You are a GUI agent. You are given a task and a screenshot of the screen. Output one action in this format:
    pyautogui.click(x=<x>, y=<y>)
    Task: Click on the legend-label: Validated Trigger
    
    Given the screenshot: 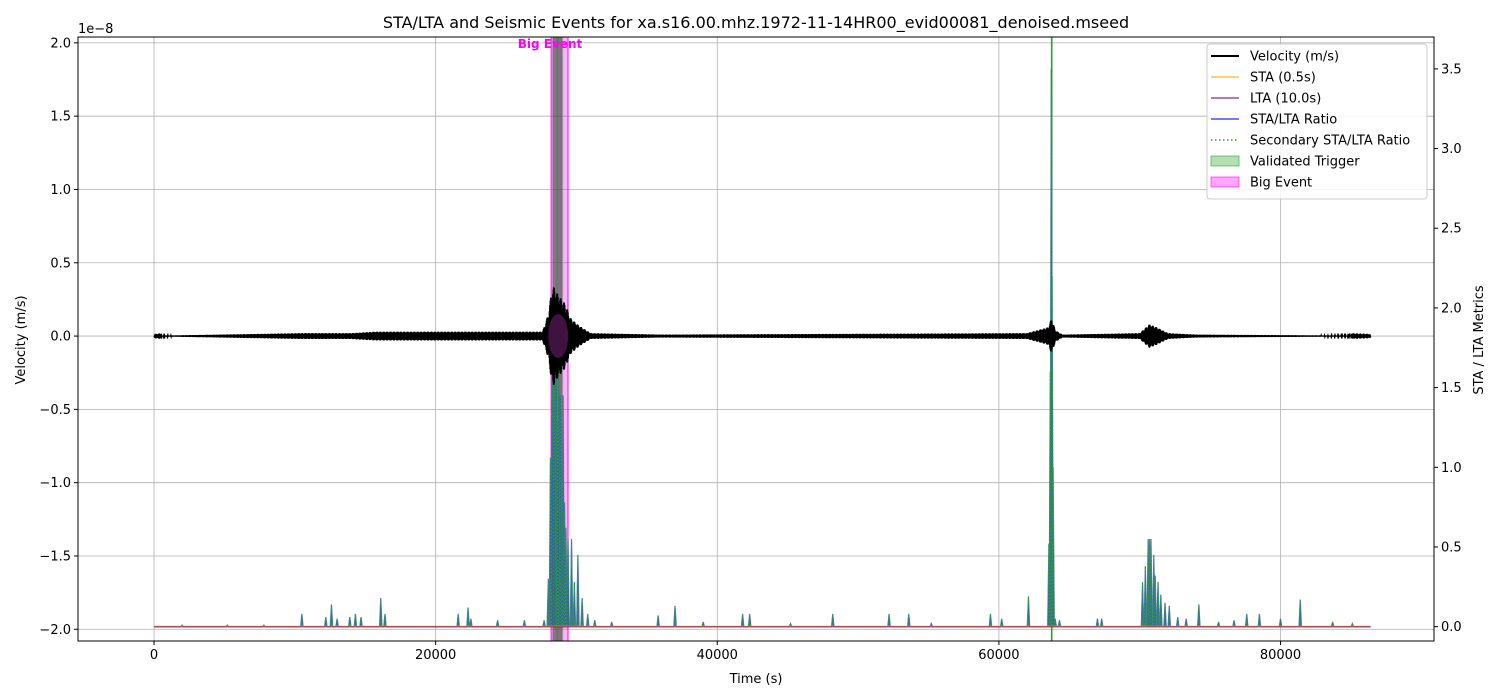 What is the action you would take?
    pyautogui.click(x=1305, y=162)
    